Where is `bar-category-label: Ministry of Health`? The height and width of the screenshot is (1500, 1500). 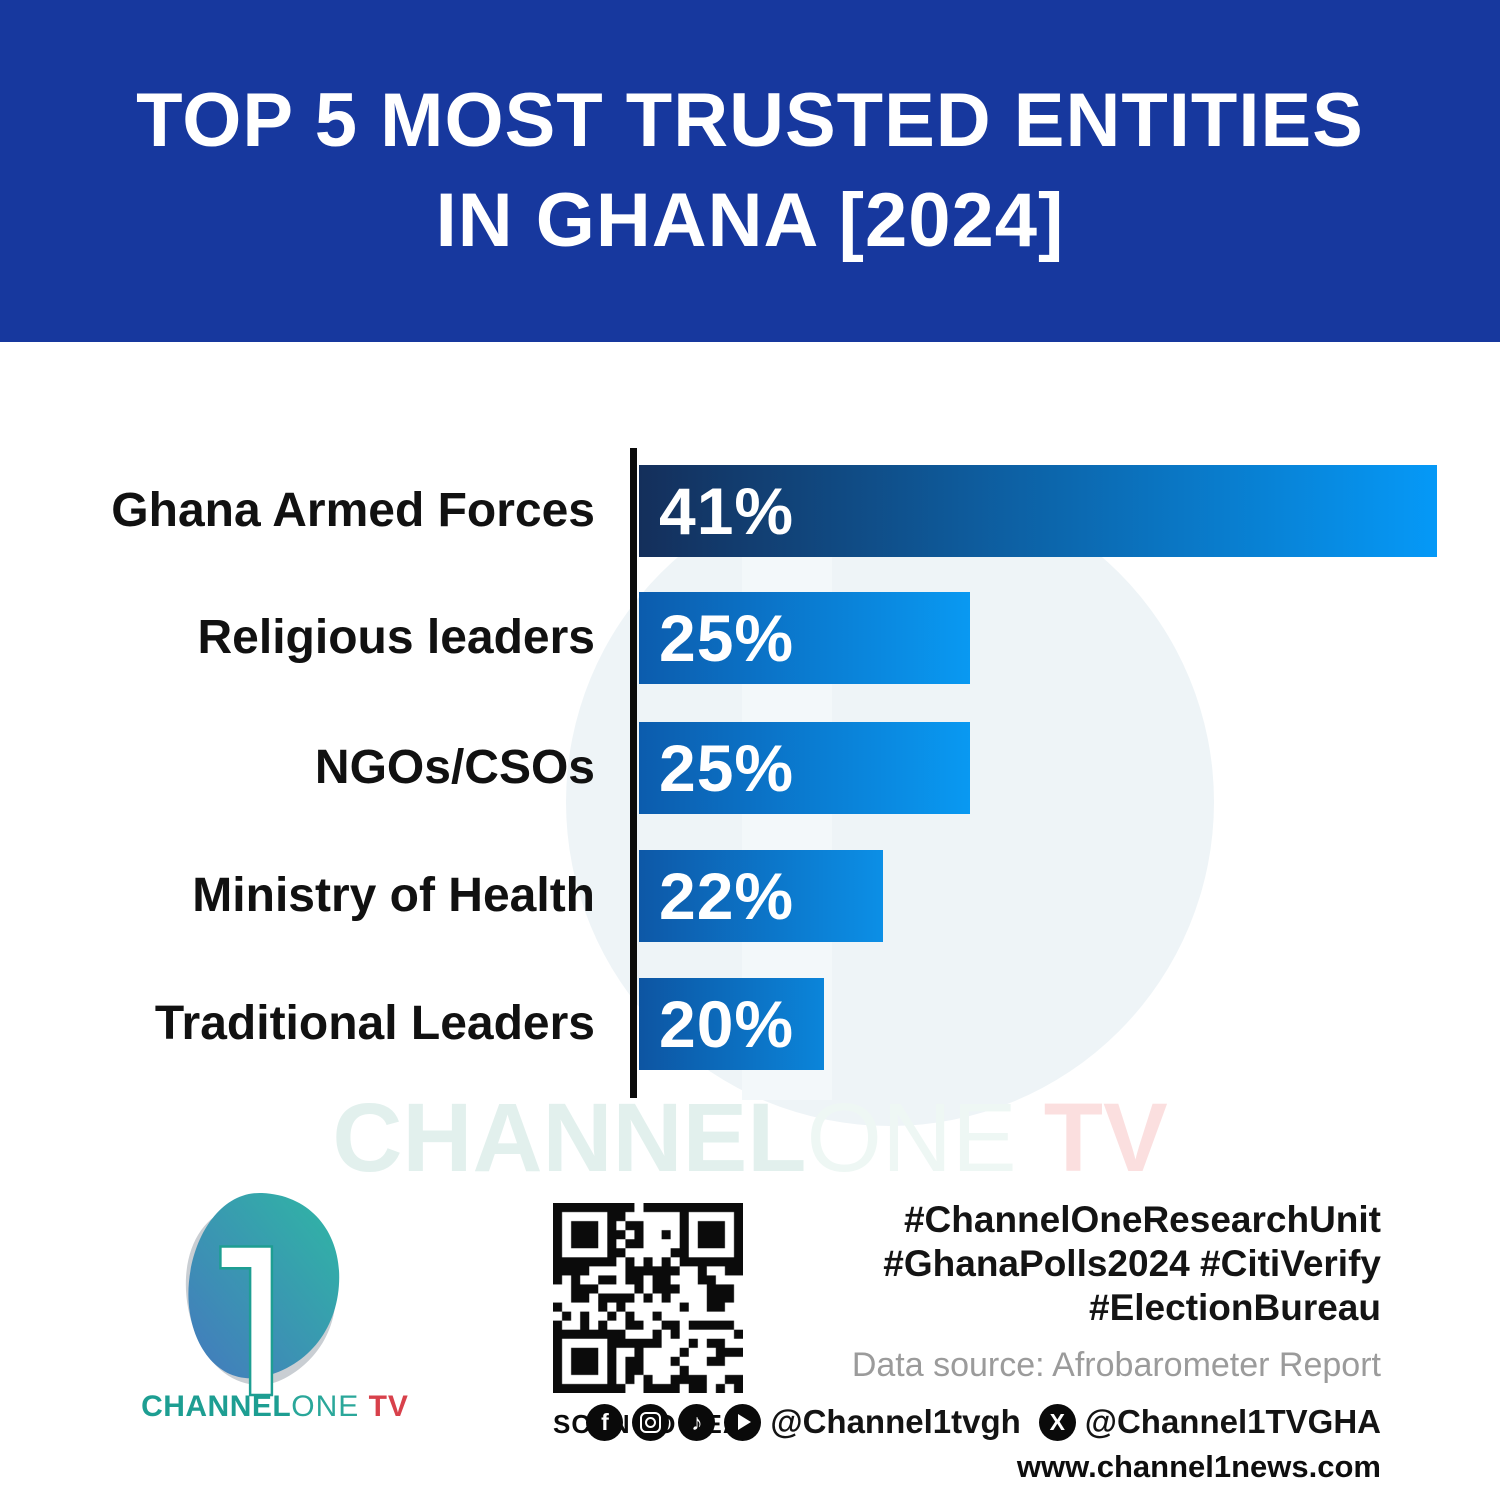
bar-category-label: Ministry of Health is located at coordinates (393, 895).